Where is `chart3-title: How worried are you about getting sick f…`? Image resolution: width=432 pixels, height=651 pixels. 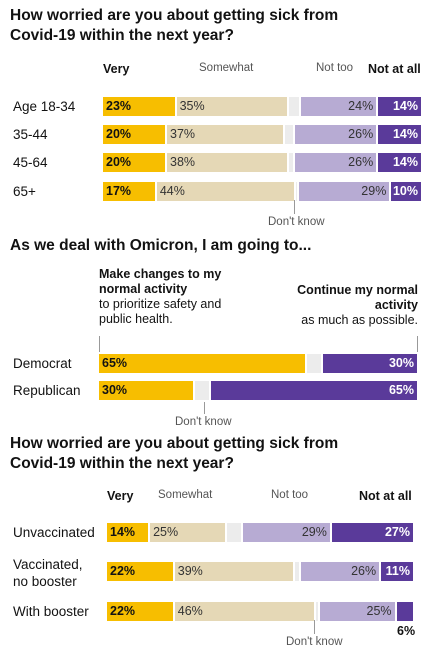
chart3-title: How worried are you about getting sick f… is located at coordinates (174, 453).